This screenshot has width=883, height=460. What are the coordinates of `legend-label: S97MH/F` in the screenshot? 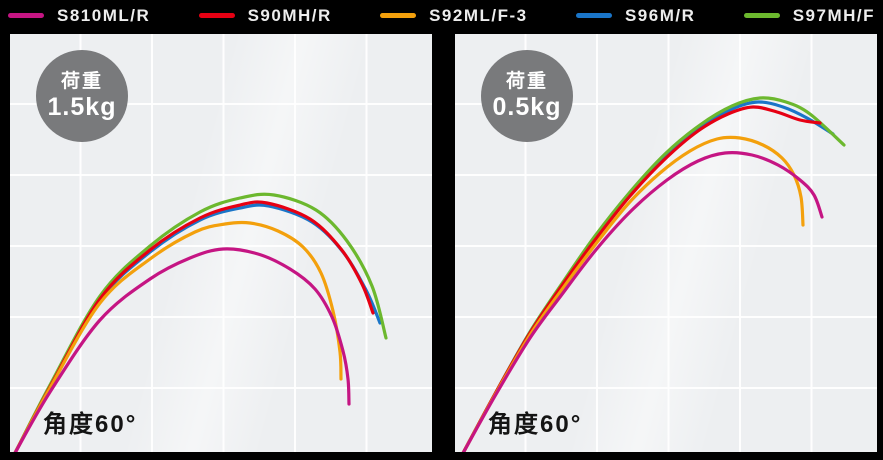 It's located at (833, 15).